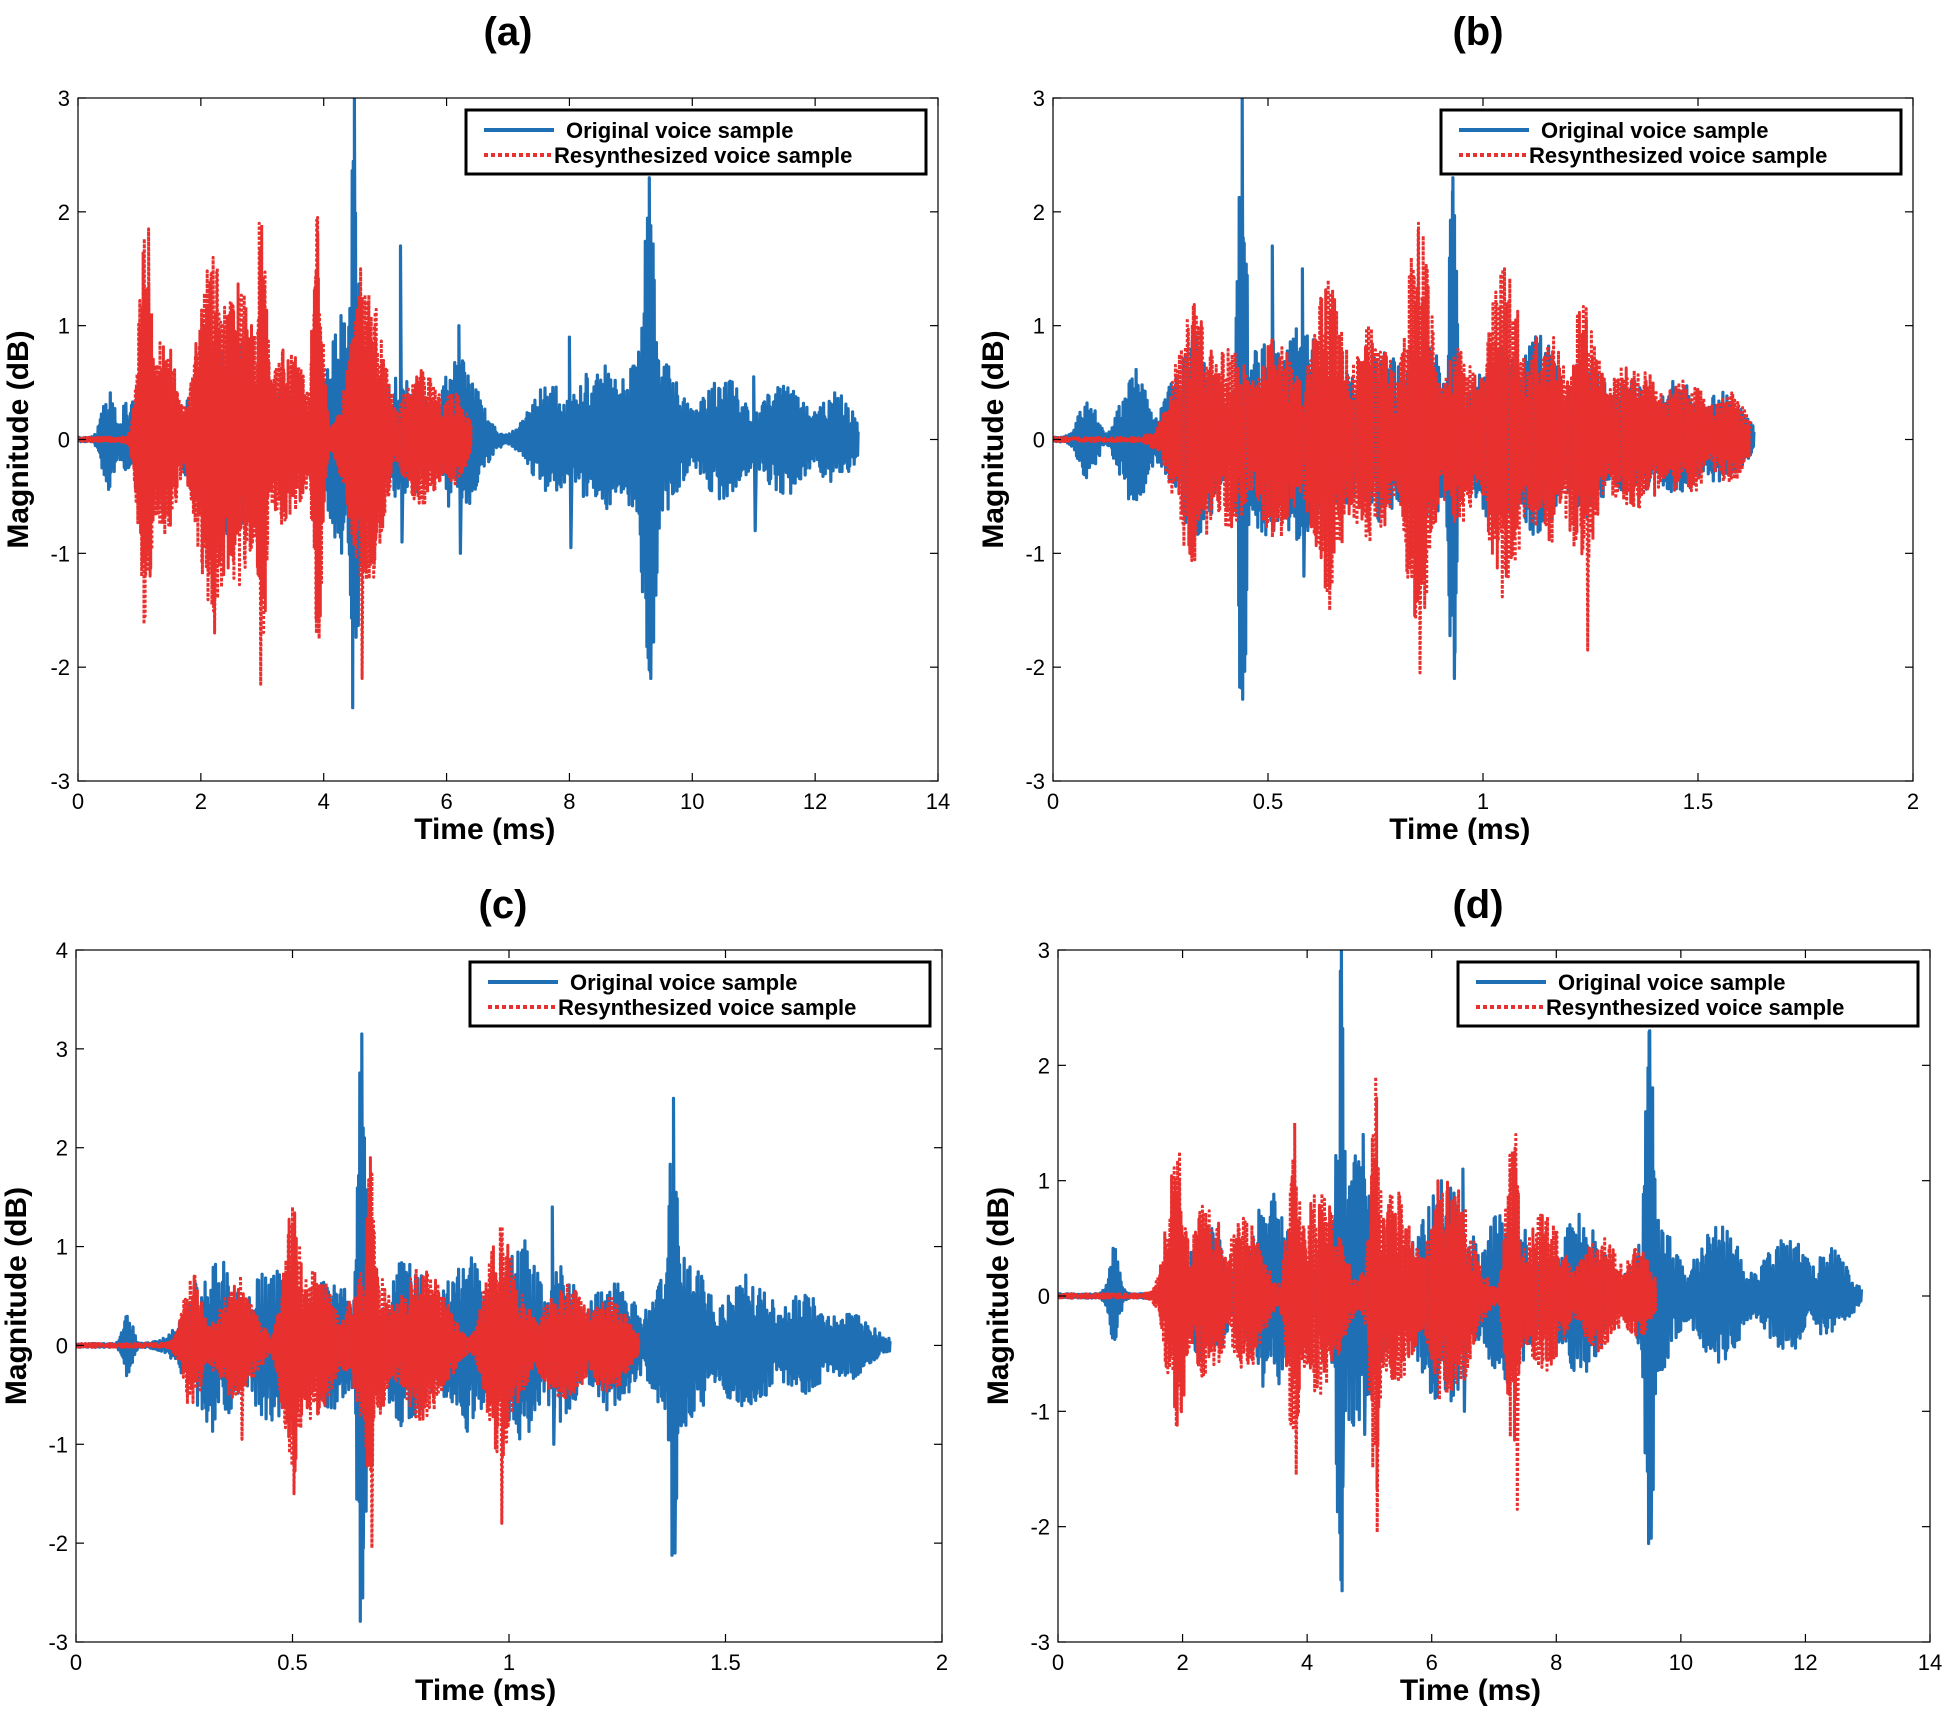 Image resolution: width=1947 pixels, height=1724 pixels. What do you see at coordinates (503, 905) in the screenshot?
I see `panel-title: (c)` at bounding box center [503, 905].